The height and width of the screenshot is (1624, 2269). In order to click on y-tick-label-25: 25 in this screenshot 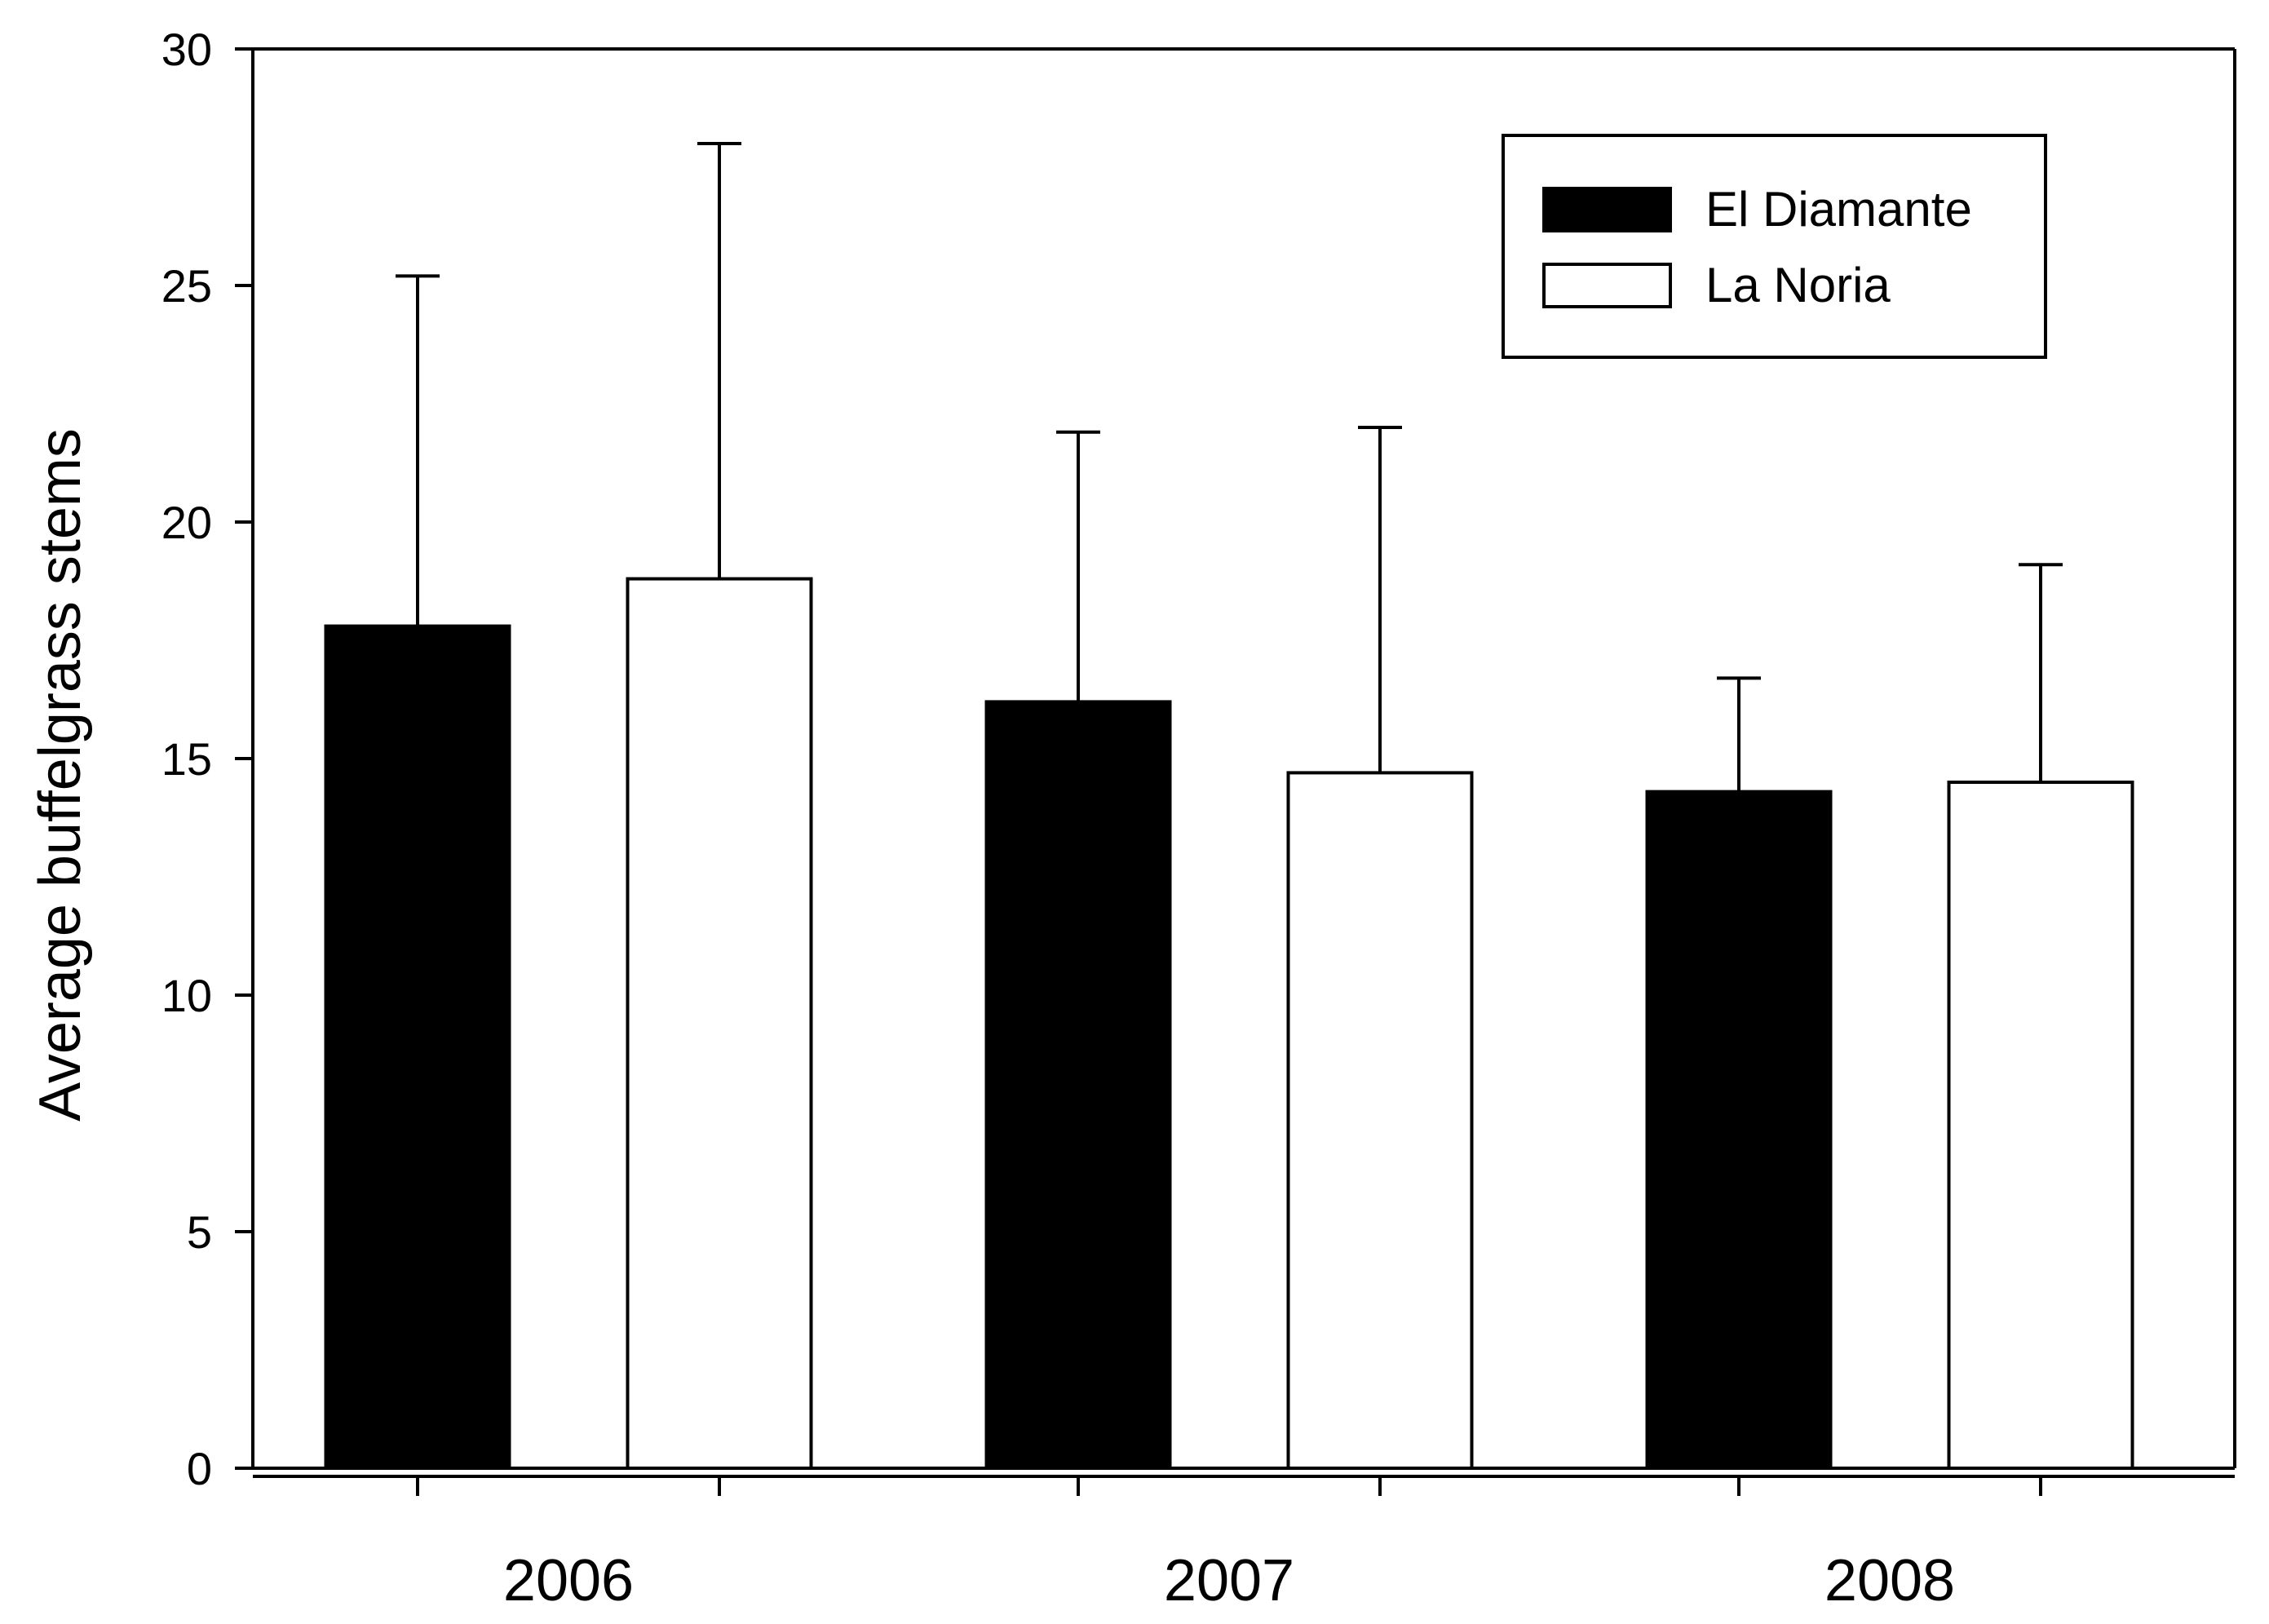, I will do `click(186, 286)`.